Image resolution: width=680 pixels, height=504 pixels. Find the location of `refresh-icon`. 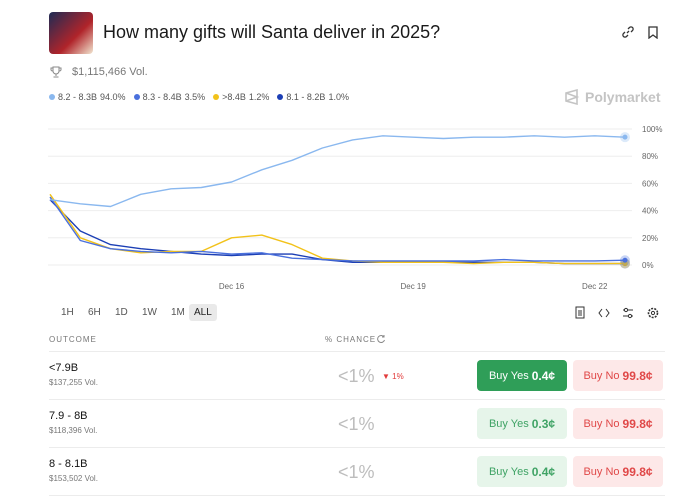

refresh-icon is located at coordinates (381, 339).